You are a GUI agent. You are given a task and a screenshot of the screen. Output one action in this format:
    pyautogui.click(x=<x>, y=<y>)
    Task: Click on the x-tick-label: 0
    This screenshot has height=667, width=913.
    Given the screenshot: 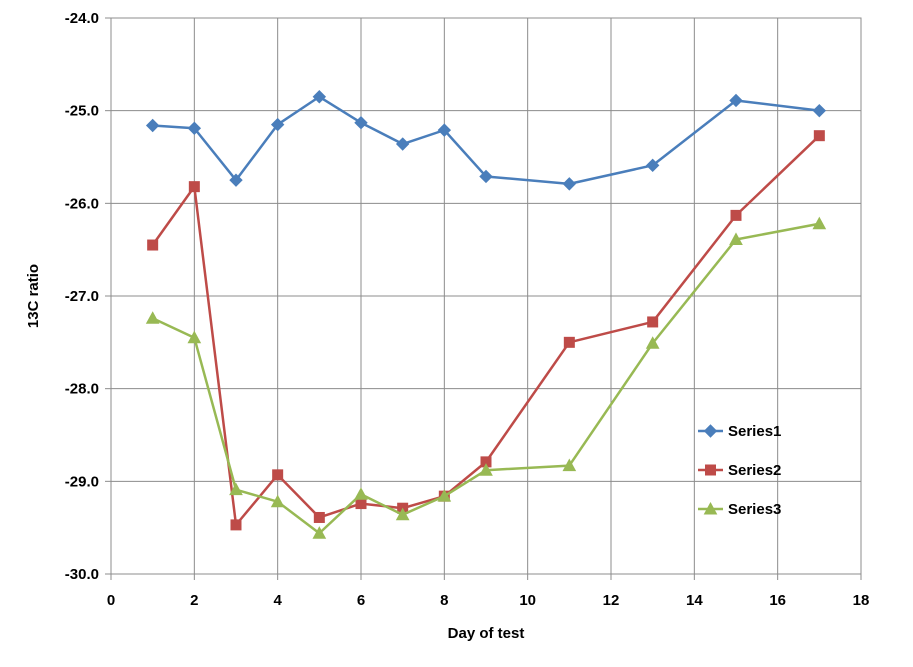 What is the action you would take?
    pyautogui.click(x=111, y=600)
    